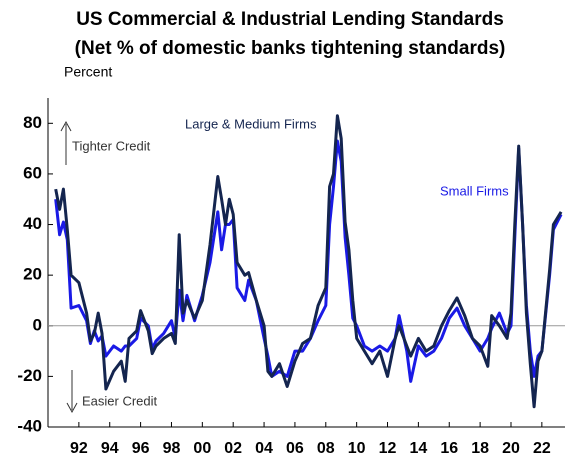  Describe the element at coordinates (79, 448) in the screenshot. I see `x-tick-label: 92` at that location.